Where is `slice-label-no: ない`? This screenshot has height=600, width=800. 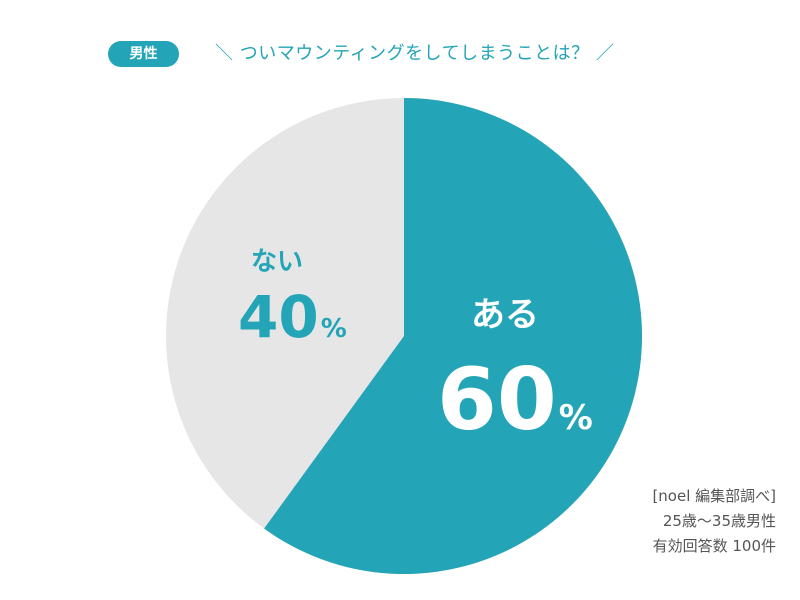
slice-label-no: ない is located at coordinates (277, 262).